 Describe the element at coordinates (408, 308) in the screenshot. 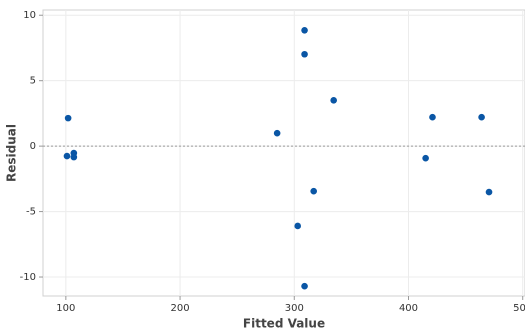

I see `x-tick-label: 400` at that location.